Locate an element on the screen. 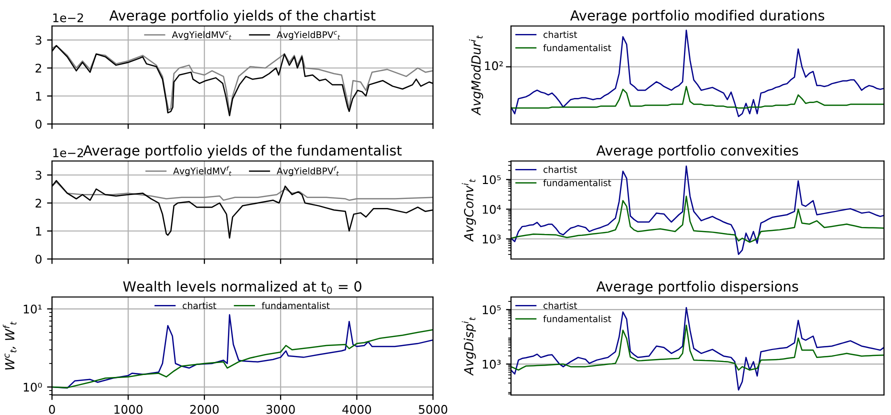 The image size is (891, 415). chart-title: Wealth levels normalized at t$_{0}$ = 0 is located at coordinates (242, 287).